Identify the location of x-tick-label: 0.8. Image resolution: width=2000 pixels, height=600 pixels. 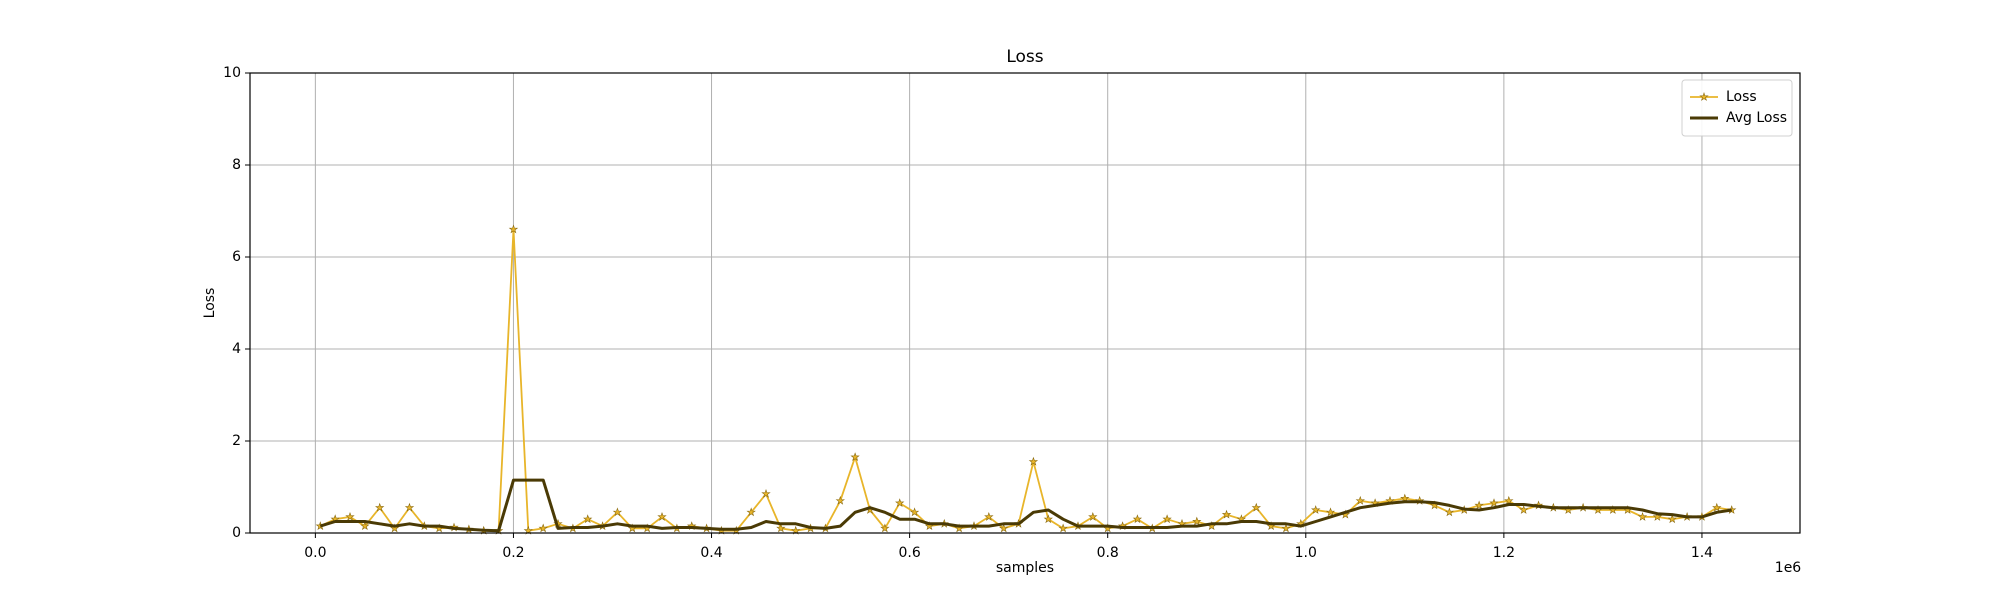
(1108, 553).